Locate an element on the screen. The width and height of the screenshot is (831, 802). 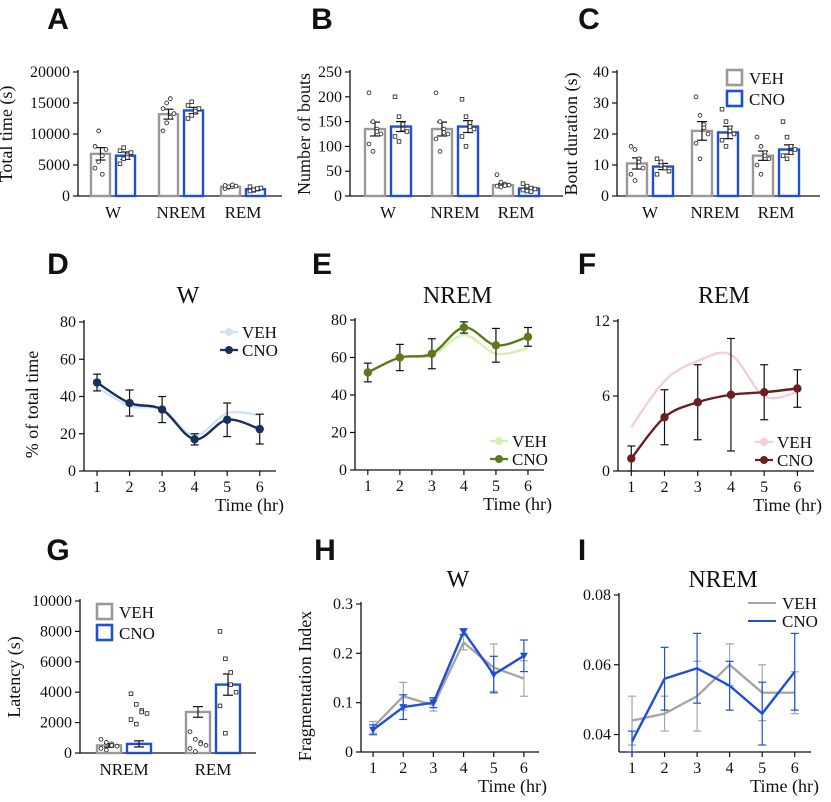
panel-label: I is located at coordinates (582, 550).